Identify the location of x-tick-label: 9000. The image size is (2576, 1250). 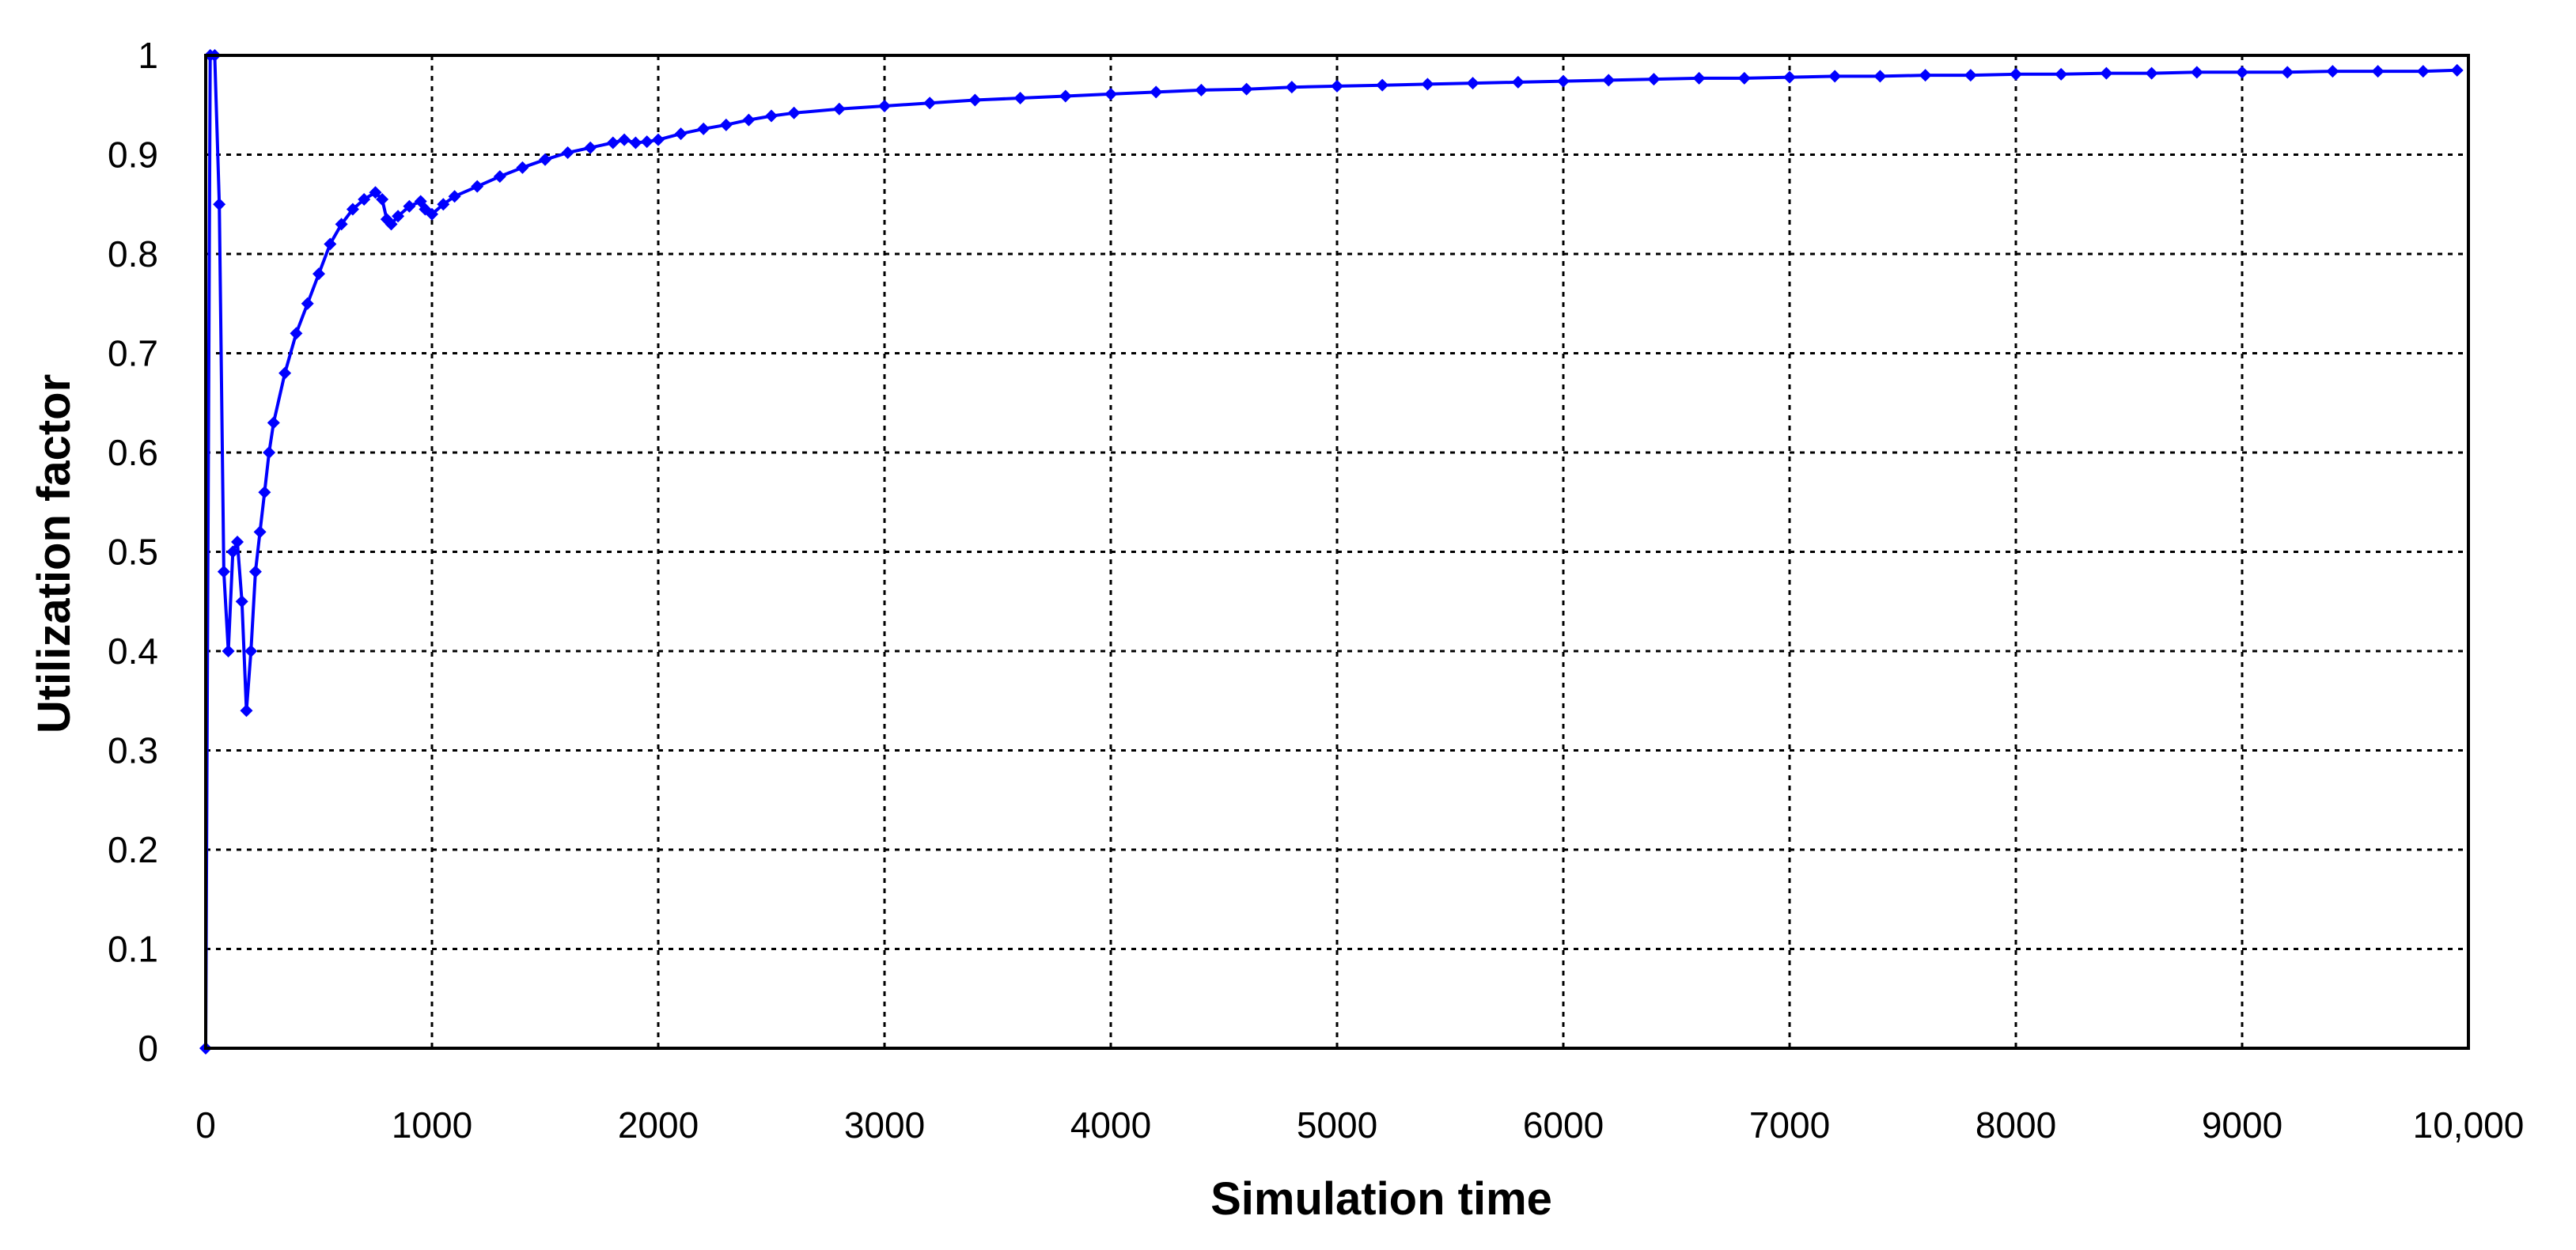
(2242, 1125).